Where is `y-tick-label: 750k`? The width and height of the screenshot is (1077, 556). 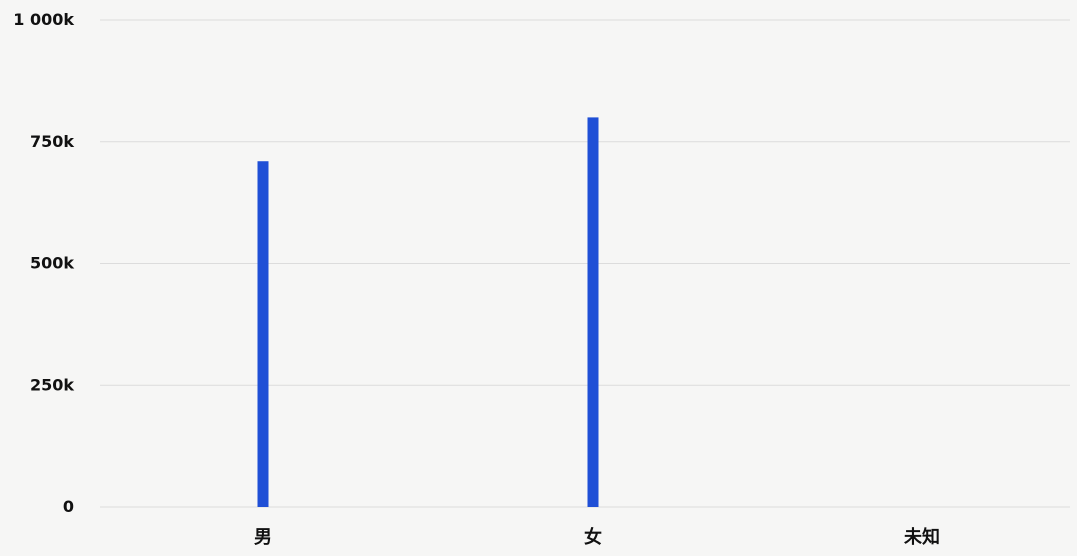
y-tick-label: 750k is located at coordinates (52, 141).